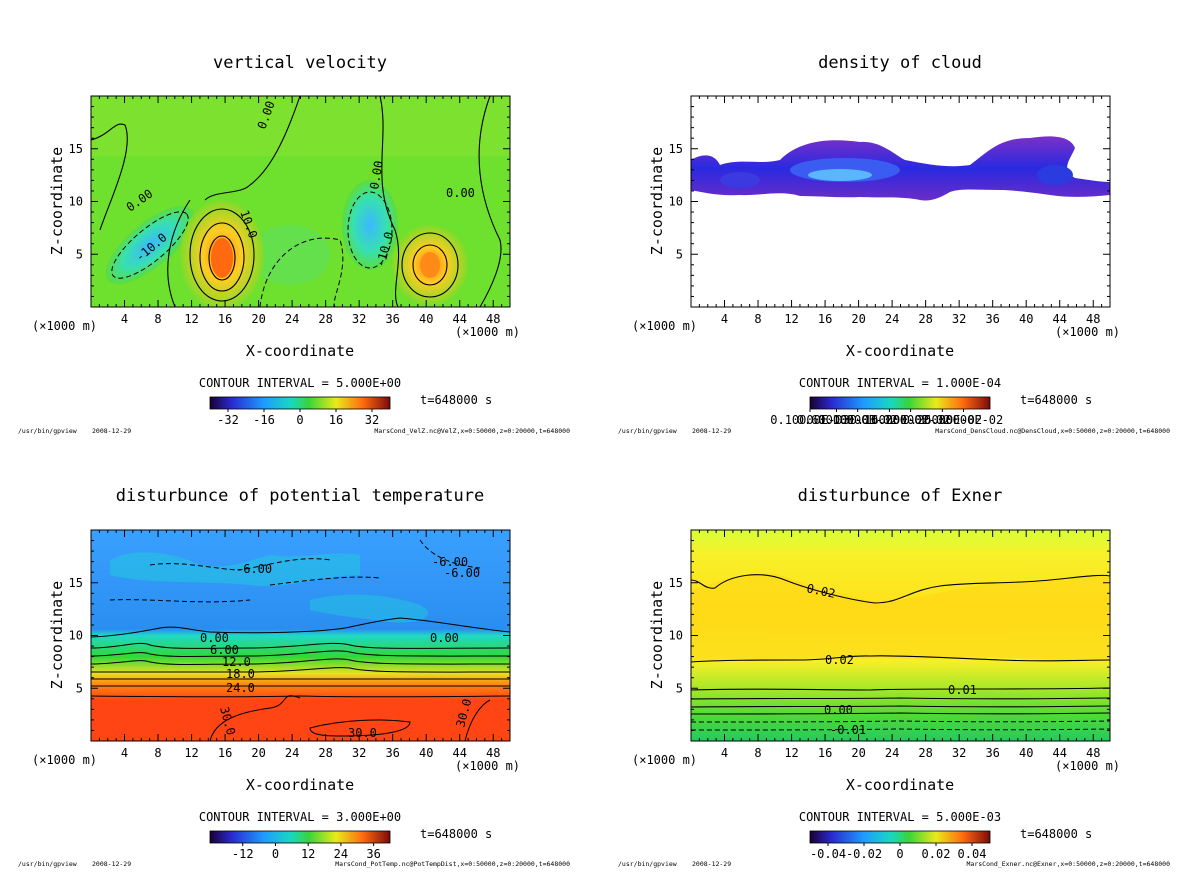 The image size is (1200, 872). I want to click on colorbar-tick-label: 0.10000E-03, so click(809, 420).